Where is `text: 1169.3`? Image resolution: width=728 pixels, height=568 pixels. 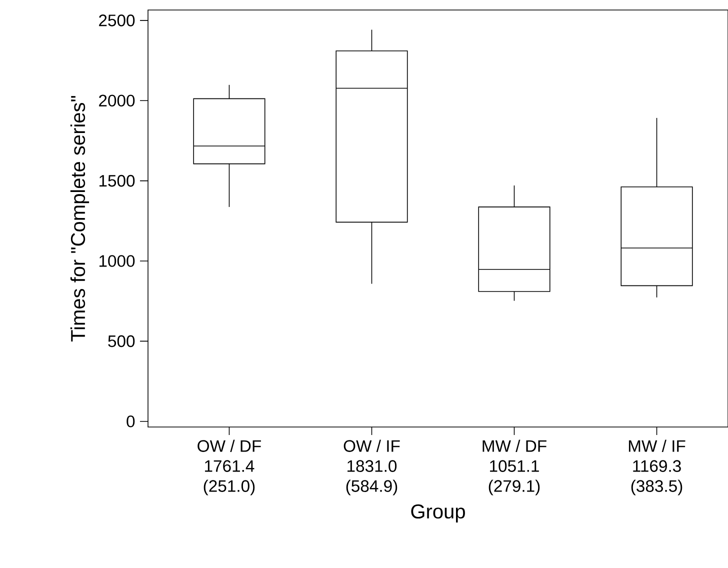
text: 1169.3 is located at coordinates (657, 466).